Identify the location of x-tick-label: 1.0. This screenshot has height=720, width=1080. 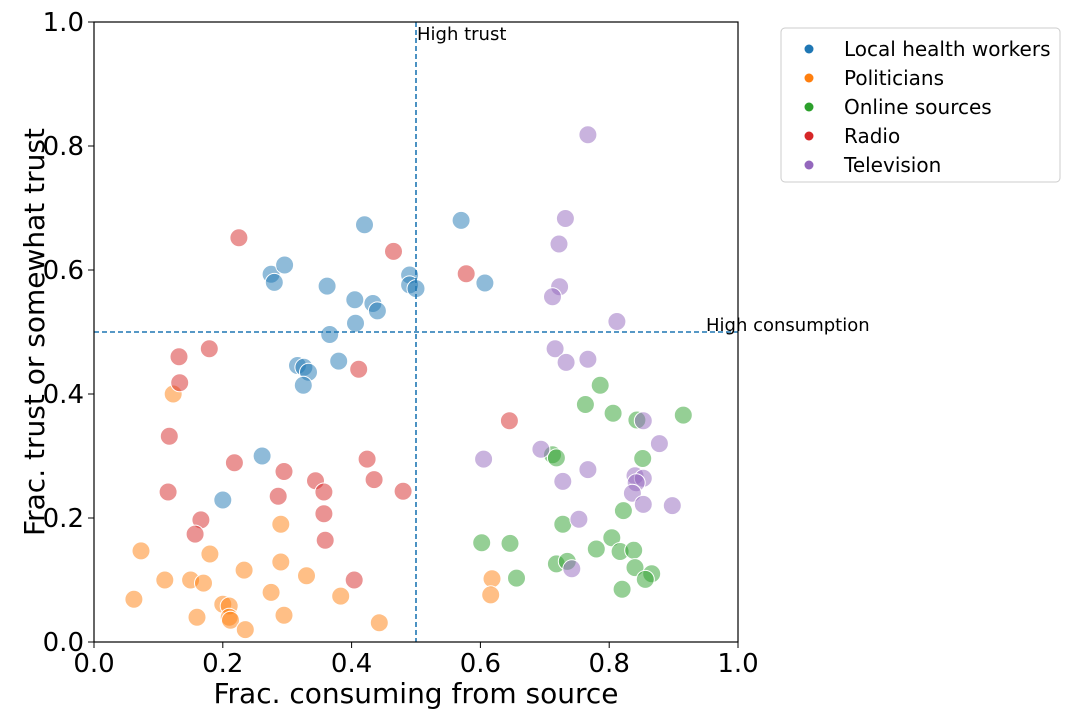
(737, 664).